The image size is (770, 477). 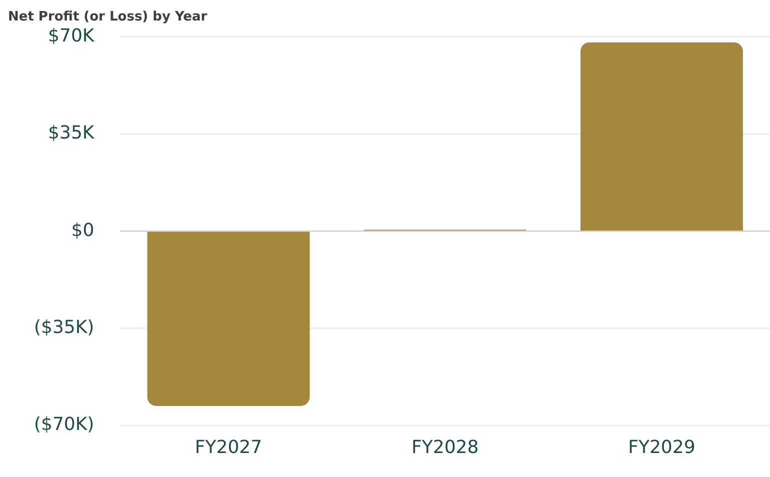 What do you see at coordinates (662, 447) in the screenshot?
I see `x-tick-label: FY2029` at bounding box center [662, 447].